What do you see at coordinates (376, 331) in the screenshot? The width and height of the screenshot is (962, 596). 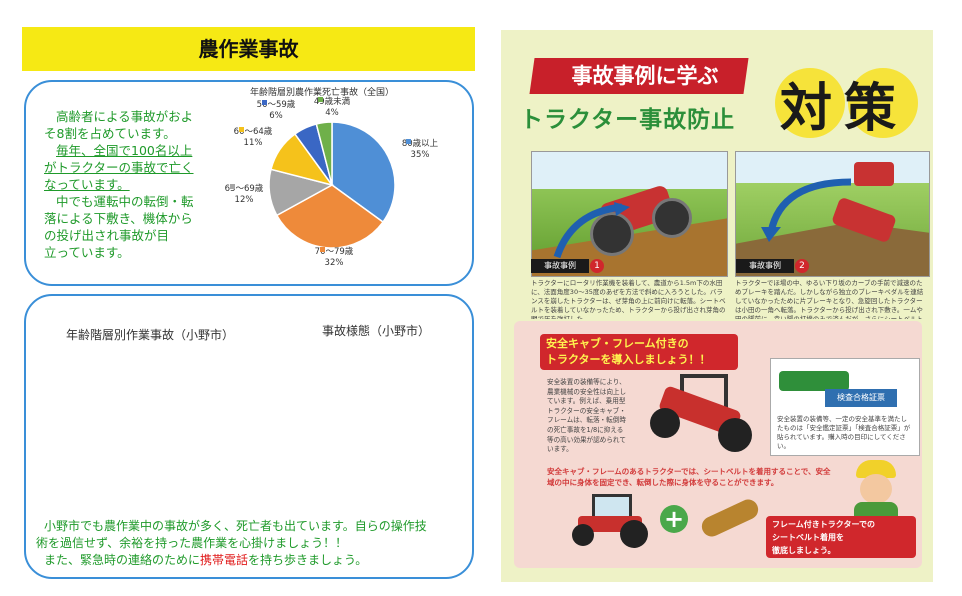 I see `chart-title: 事故様態（小野市）` at bounding box center [376, 331].